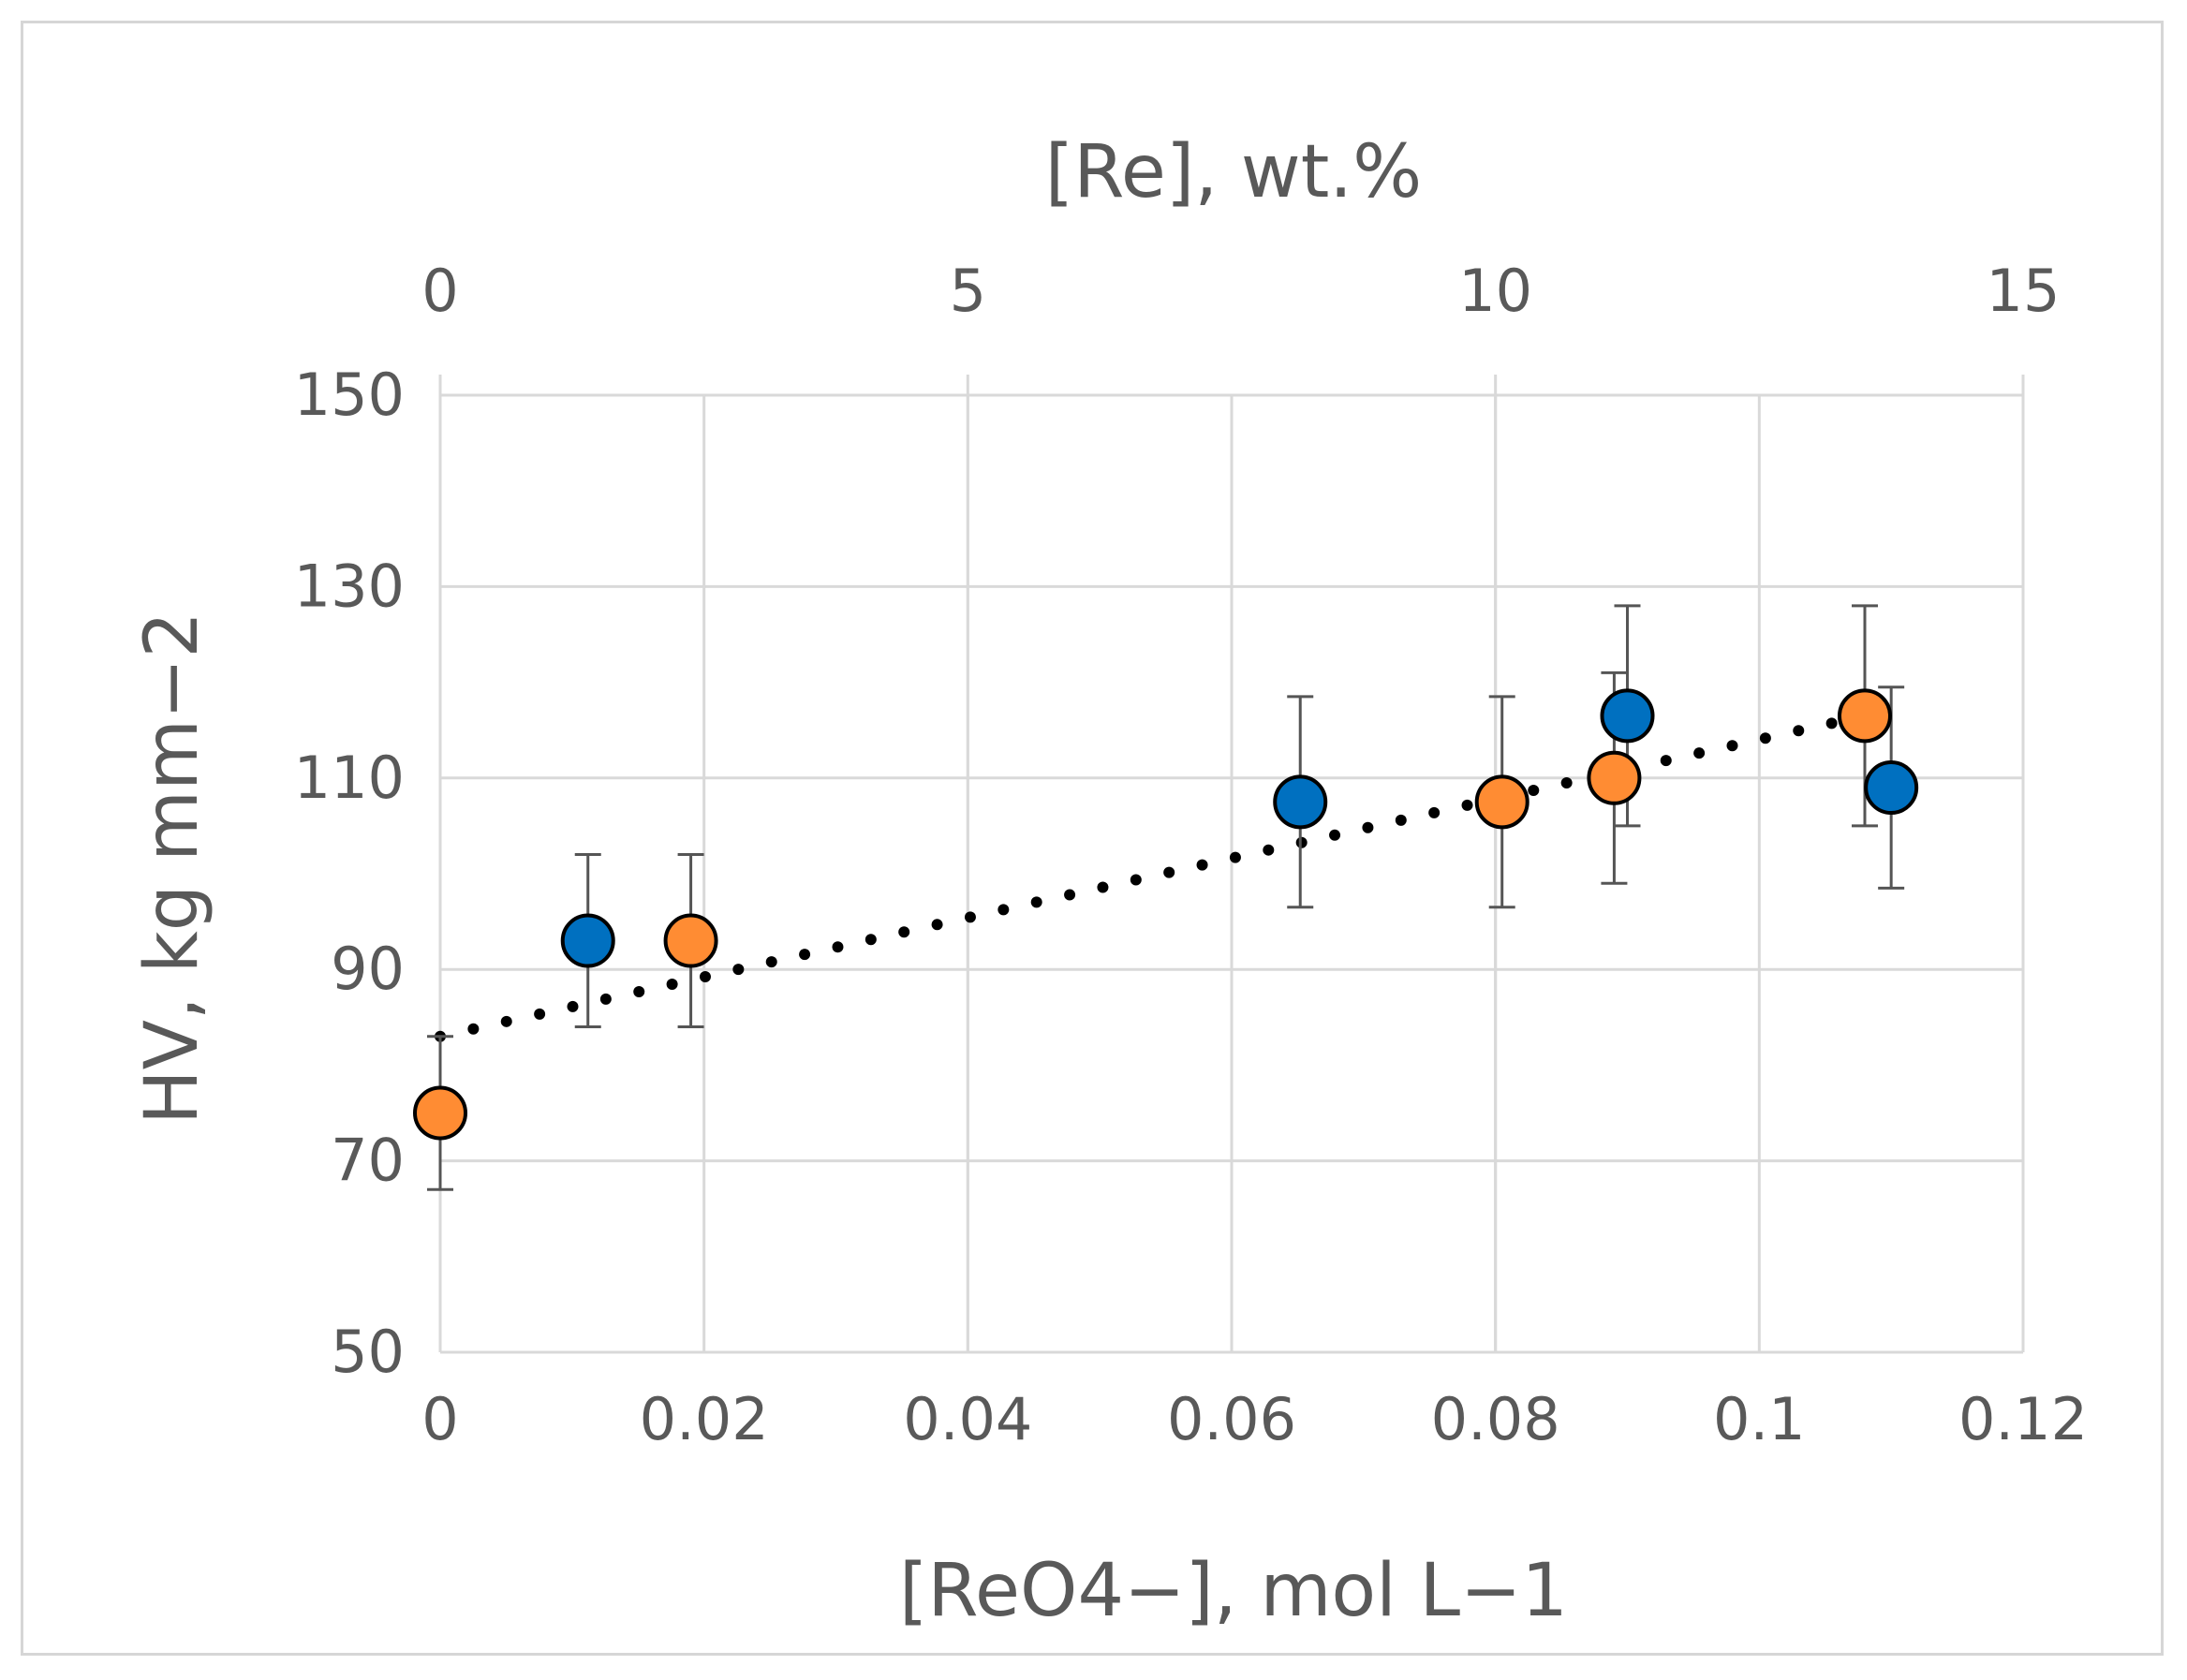  What do you see at coordinates (2023, 1419) in the screenshot?
I see `x-tick-label: 0.12` at bounding box center [2023, 1419].